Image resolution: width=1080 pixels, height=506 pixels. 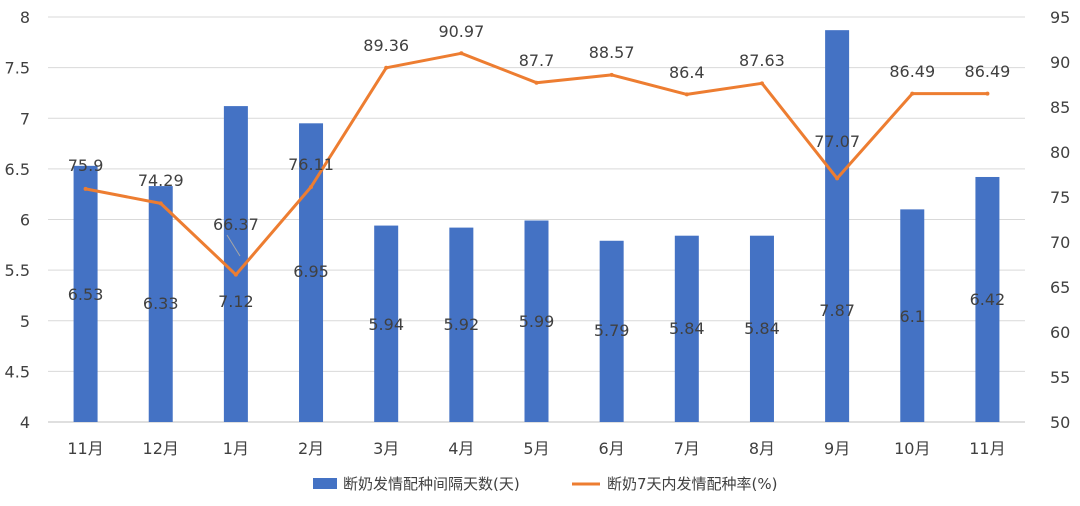 I want to click on right-tick-label: 80, so click(x=1060, y=152).